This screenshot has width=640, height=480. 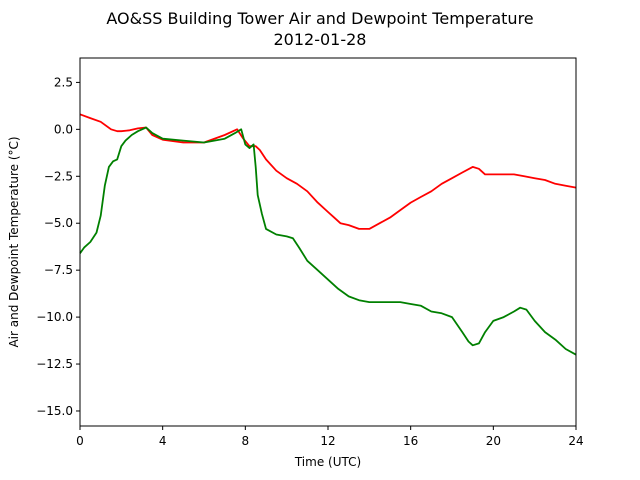 I want to click on y-tick-label: −15.0, so click(x=54, y=411).